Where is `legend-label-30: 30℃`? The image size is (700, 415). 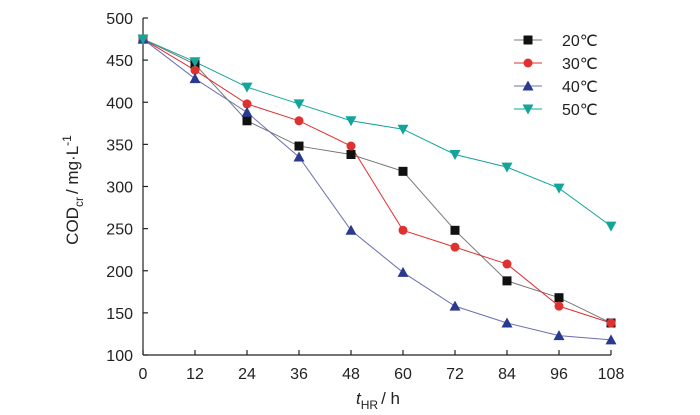 legend-label-30: 30℃ is located at coordinates (580, 64).